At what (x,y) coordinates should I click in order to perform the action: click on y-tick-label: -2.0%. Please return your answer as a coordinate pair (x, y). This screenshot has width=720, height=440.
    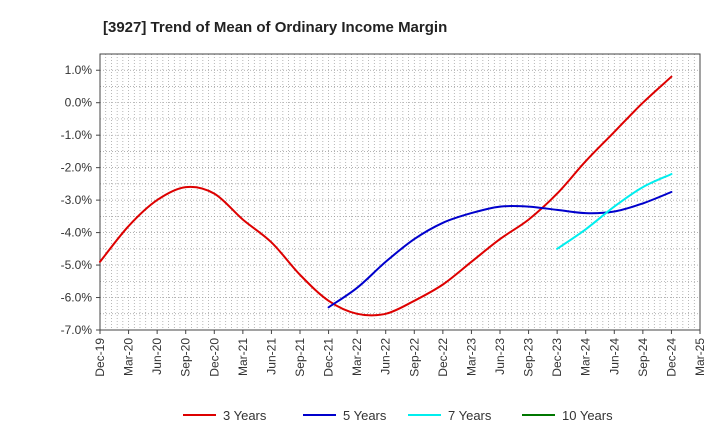
    Looking at the image, I should click on (77, 168).